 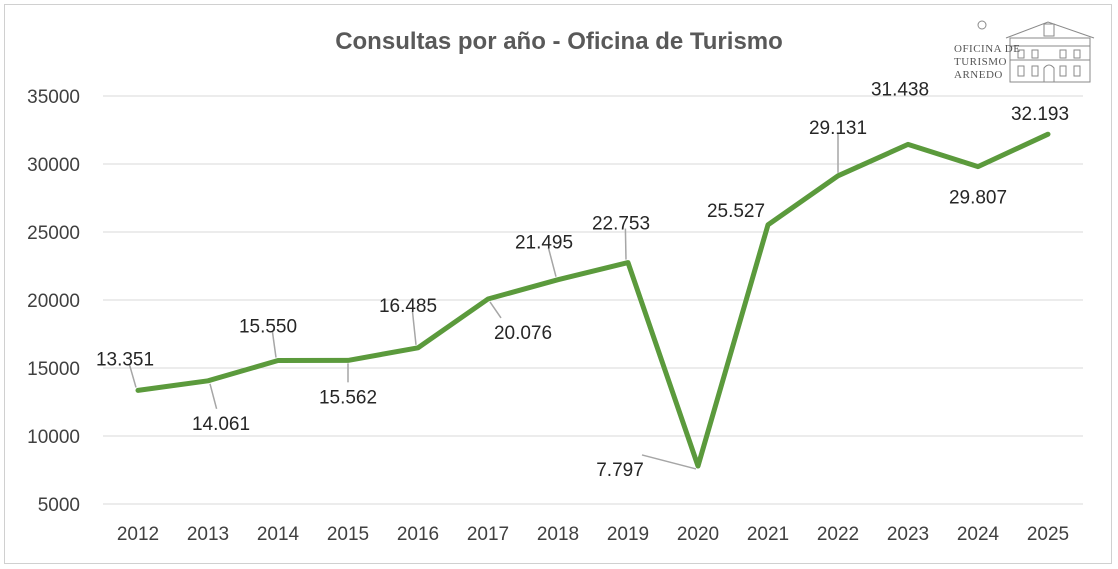 What do you see at coordinates (221, 424) in the screenshot?
I see `data-label: 14.061` at bounding box center [221, 424].